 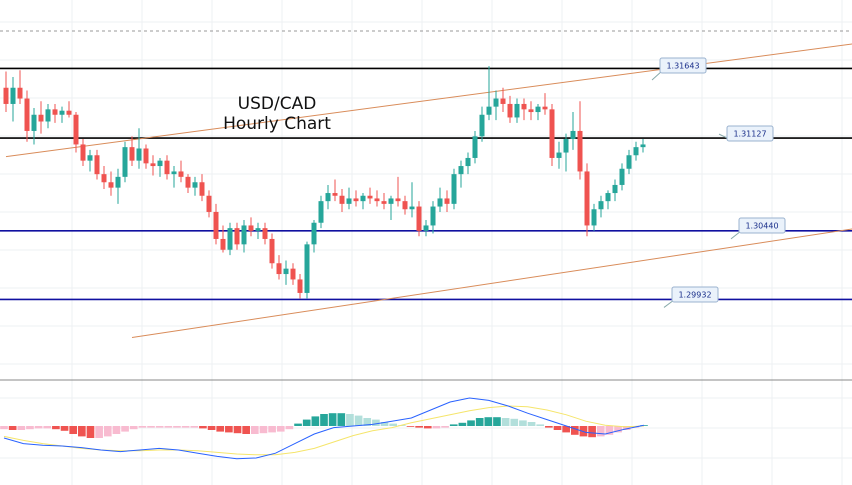 What do you see at coordinates (691, 297) in the screenshot?
I see `level-label: 1.29932` at bounding box center [691, 297].